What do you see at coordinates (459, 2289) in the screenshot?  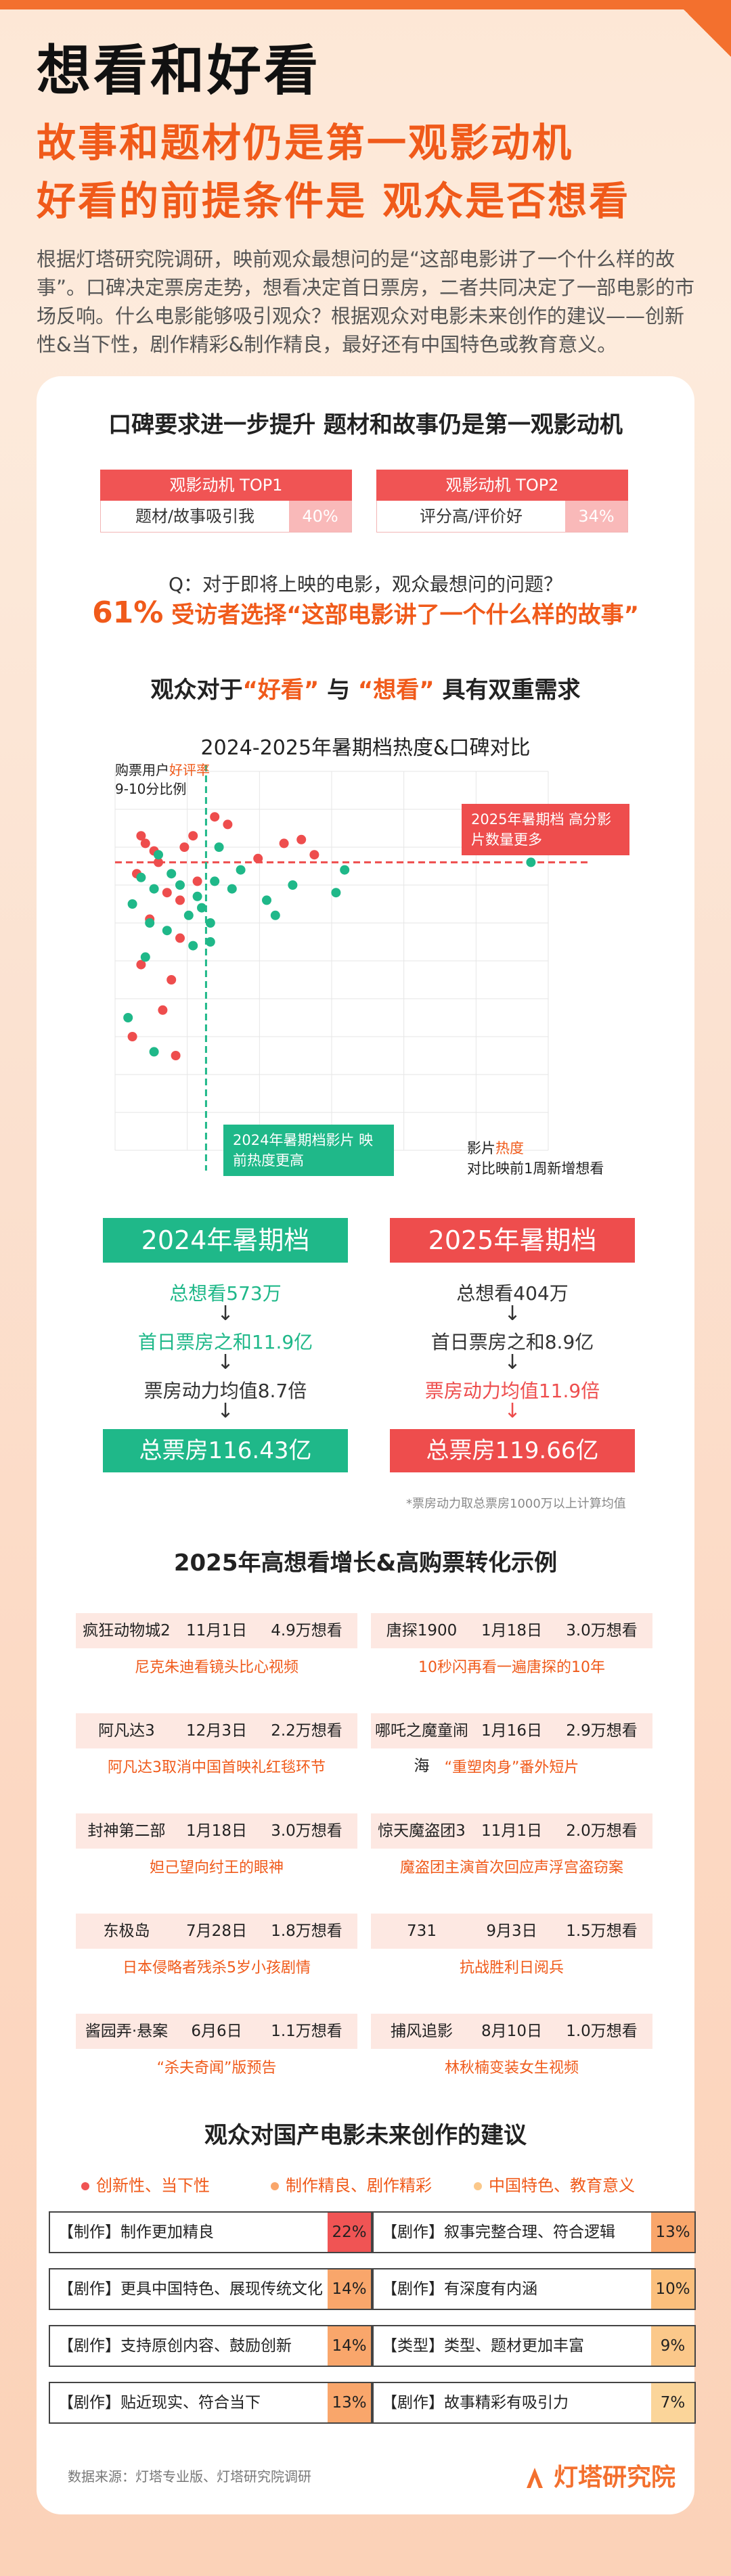 I see `suggestion-text: 【剧作】有深度有内涵` at bounding box center [459, 2289].